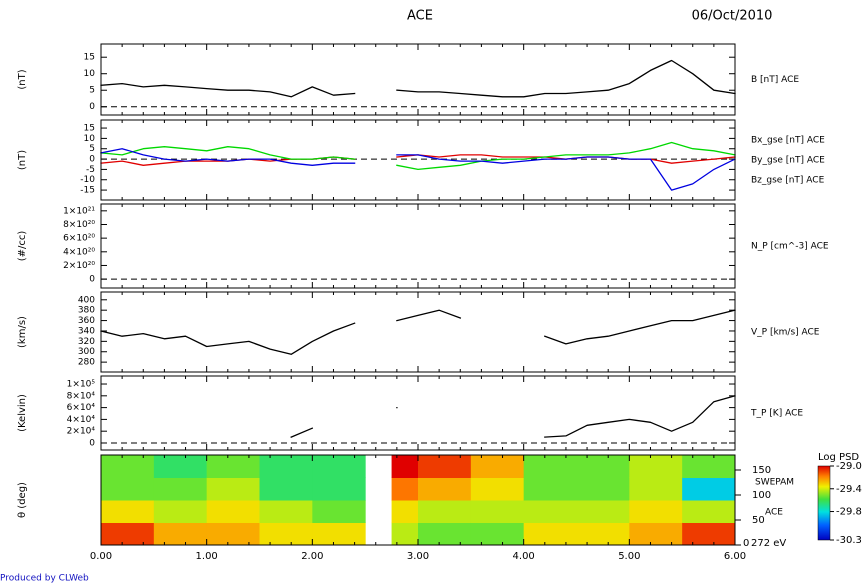 Image resolution: width=864 pixels, height=584 pixels. What do you see at coordinates (44, 579) in the screenshot?
I see `footer: Produced by CLWeb` at bounding box center [44, 579].